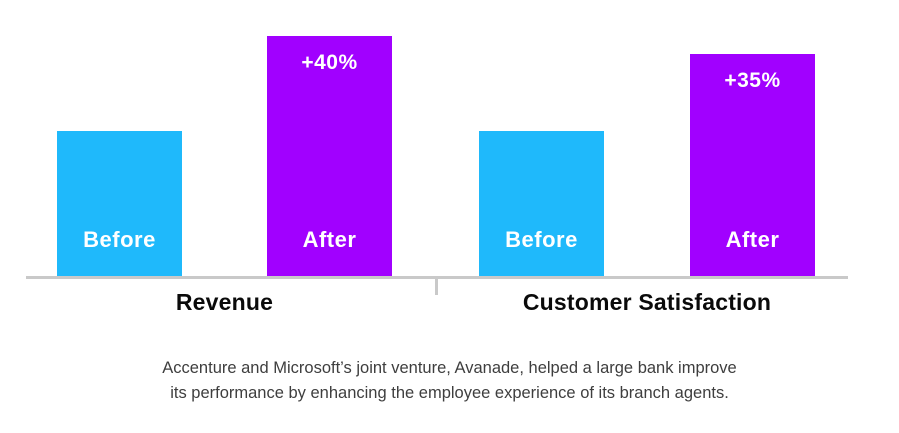 This screenshot has height=433, width=899. Describe the element at coordinates (329, 62) in the screenshot. I see `delta-label-revenue: +40%` at that location.